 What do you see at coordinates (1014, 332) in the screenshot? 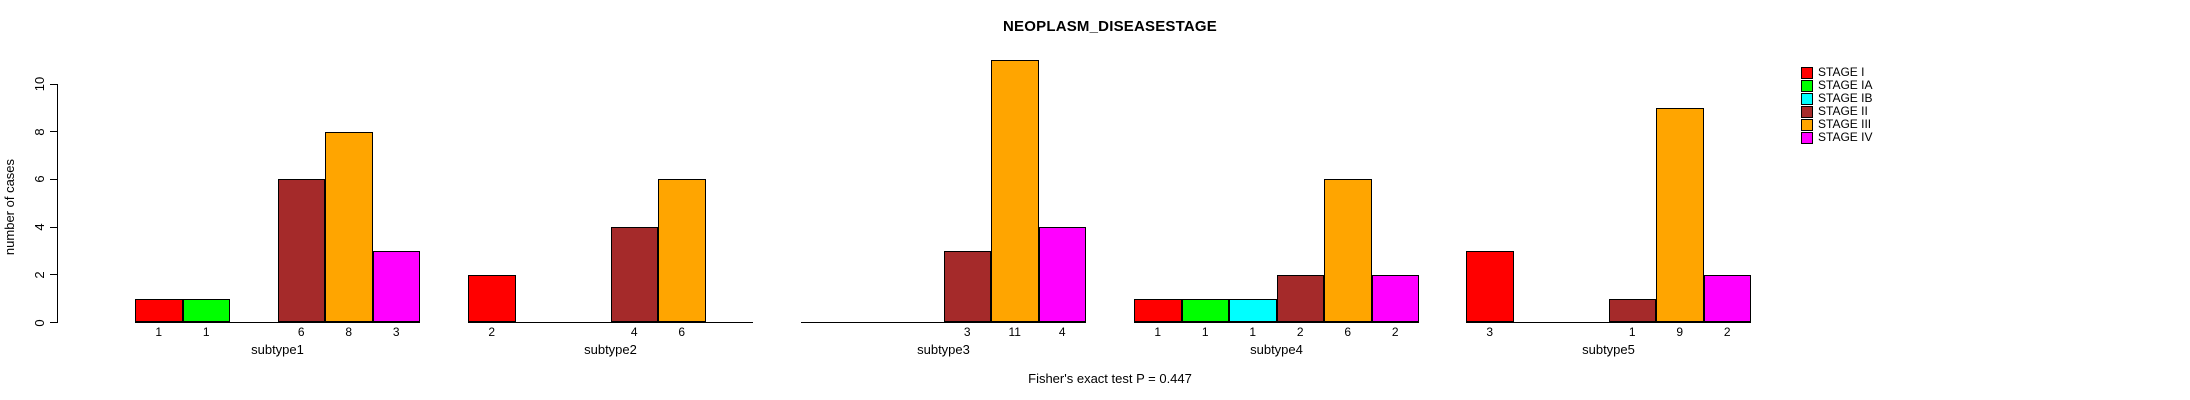
I see `bar-value-label: 11` at bounding box center [1014, 332].